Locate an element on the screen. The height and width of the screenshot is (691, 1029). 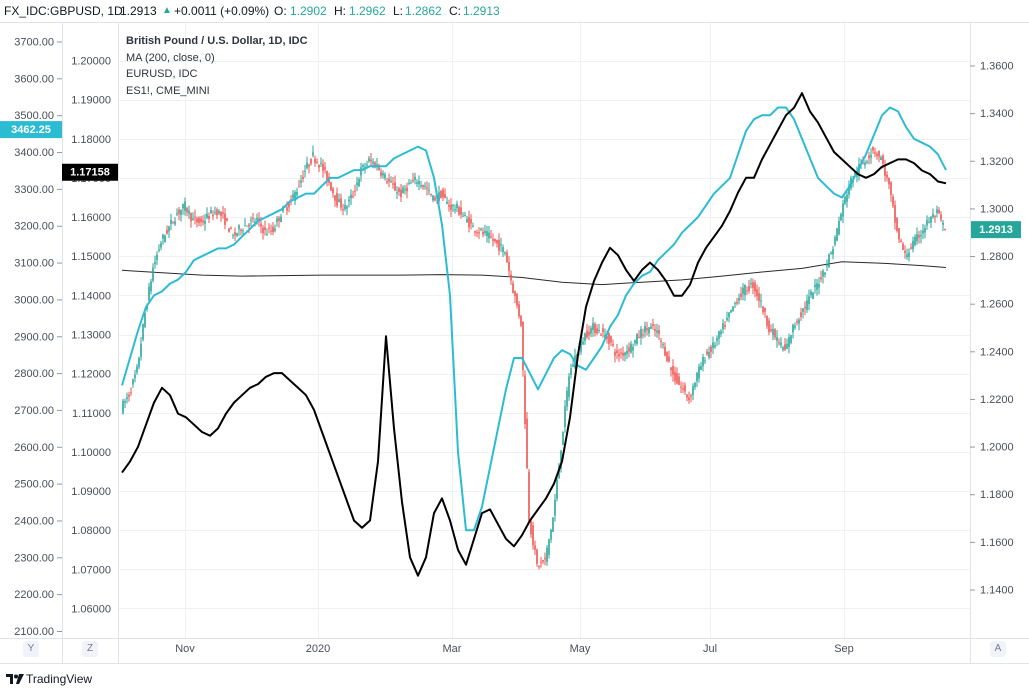
es-axis-tick: 3700.00 is located at coordinates (34, 43).